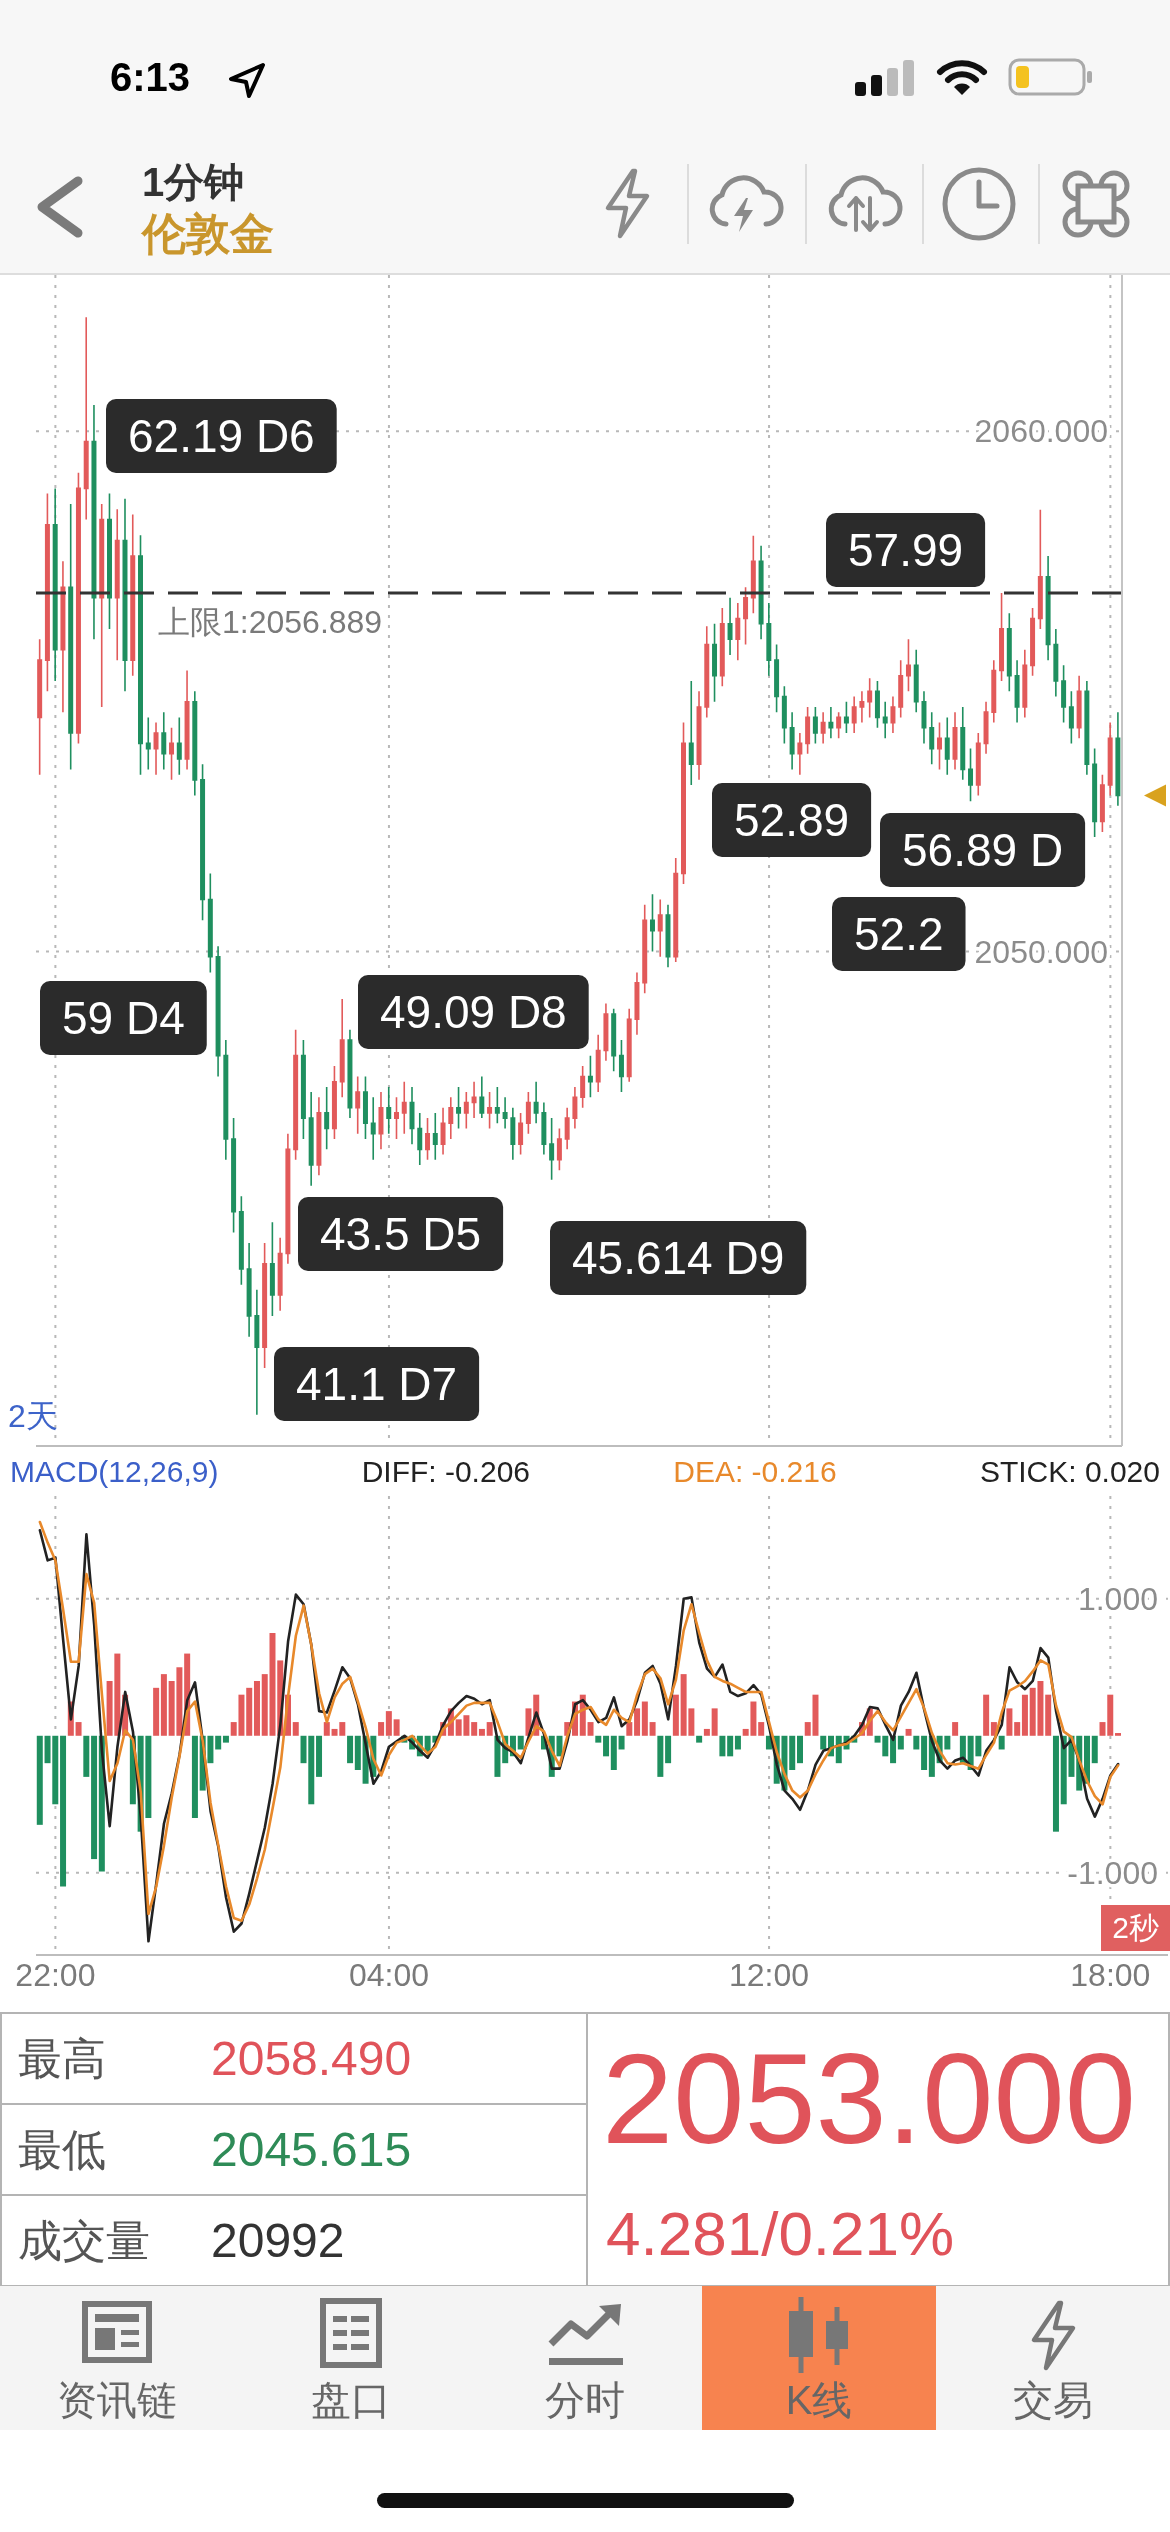 The image size is (1170, 2532). I want to click on text: 成交量, so click(84, 2240).